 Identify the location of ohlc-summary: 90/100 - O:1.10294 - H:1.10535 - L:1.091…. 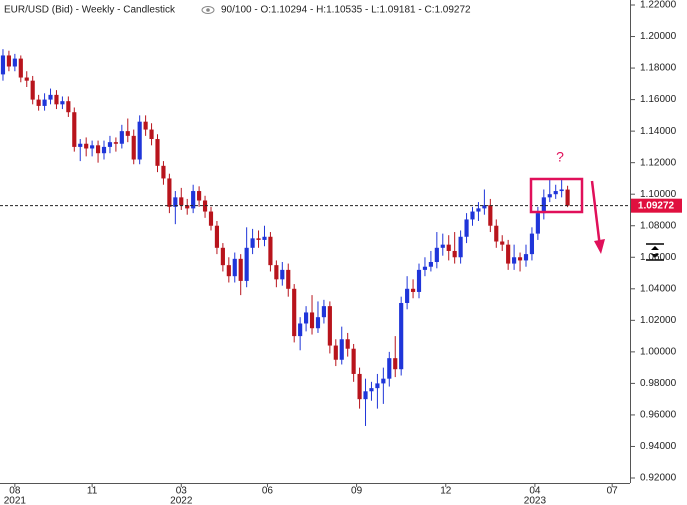
(346, 10).